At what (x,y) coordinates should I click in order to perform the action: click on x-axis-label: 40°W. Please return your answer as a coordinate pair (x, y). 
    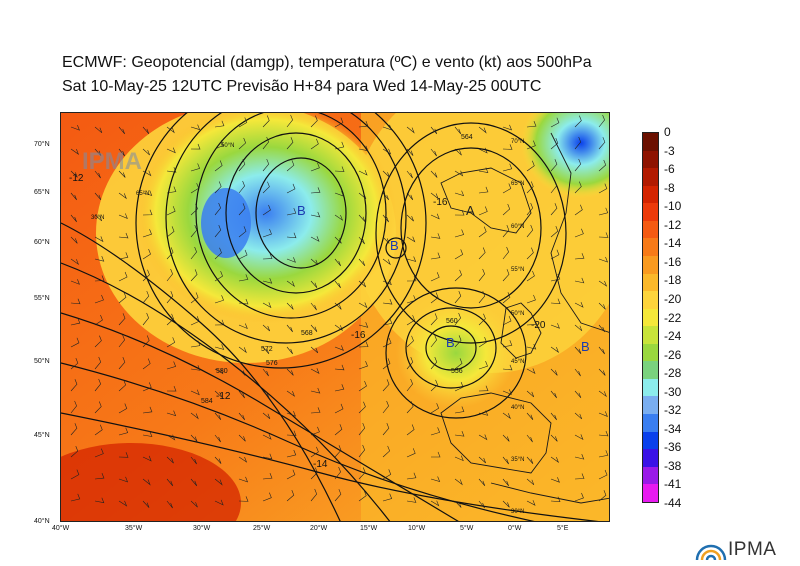
    Looking at the image, I should click on (61, 528).